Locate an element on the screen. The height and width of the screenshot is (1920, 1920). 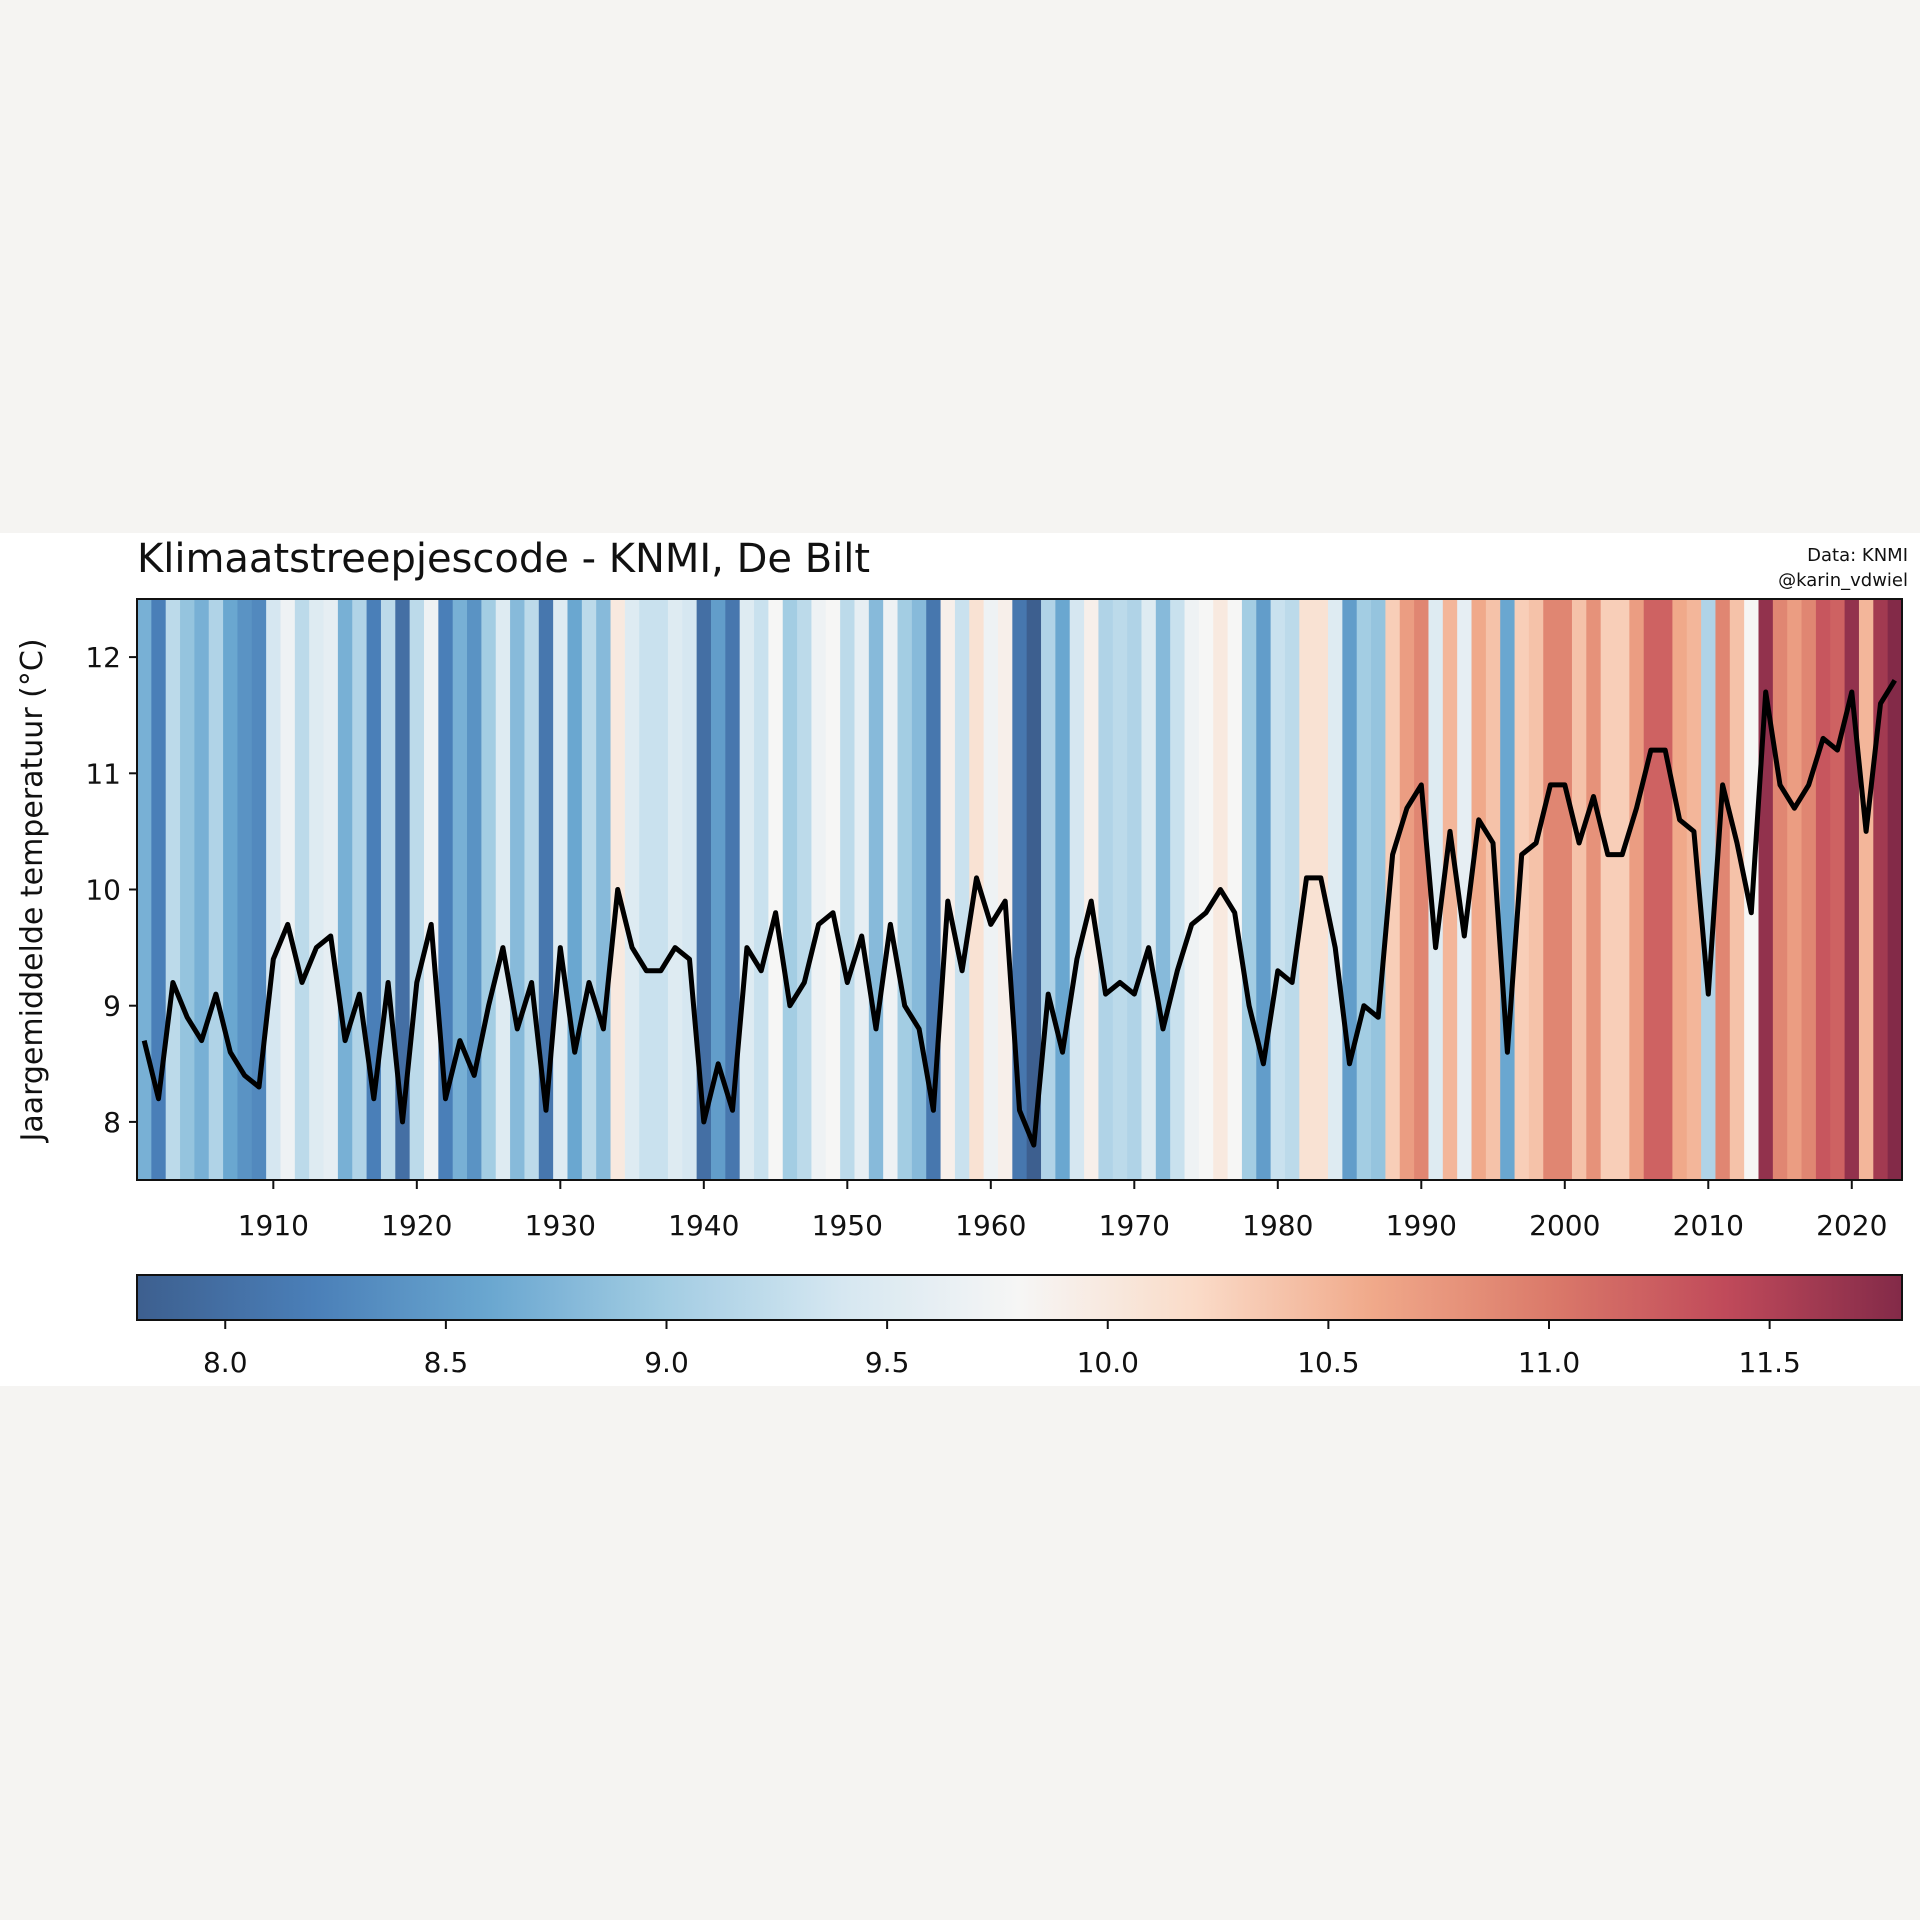
stripe-1948 is located at coordinates (819, 889).